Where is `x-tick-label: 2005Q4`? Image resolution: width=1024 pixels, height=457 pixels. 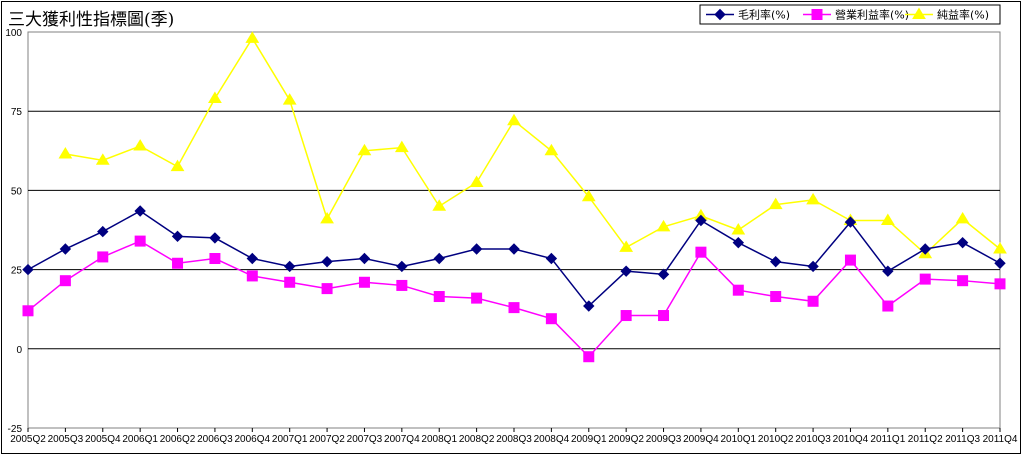 x-tick-label: 2005Q4 is located at coordinates (103, 439).